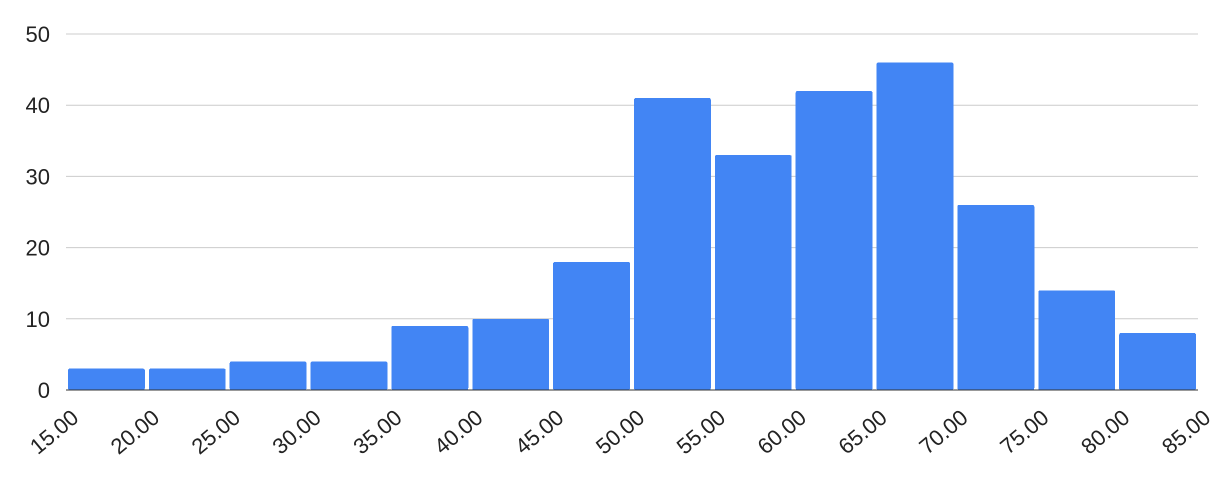 Image resolution: width=1218 pixels, height=479 pixels. What do you see at coordinates (943, 432) in the screenshot?
I see `x-tick-label: 70.00` at bounding box center [943, 432].